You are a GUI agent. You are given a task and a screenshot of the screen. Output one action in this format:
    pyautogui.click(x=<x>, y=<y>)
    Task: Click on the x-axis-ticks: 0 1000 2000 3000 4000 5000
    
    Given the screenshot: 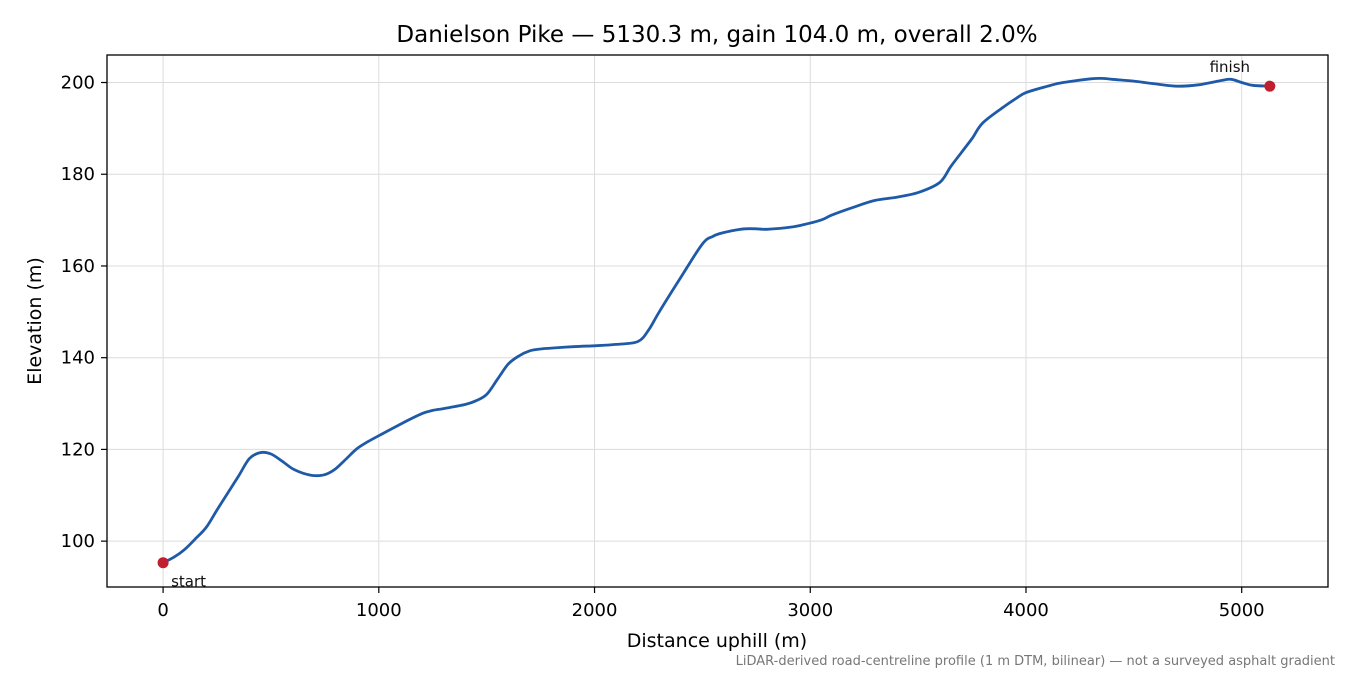 What is the action you would take?
    pyautogui.click(x=711, y=604)
    